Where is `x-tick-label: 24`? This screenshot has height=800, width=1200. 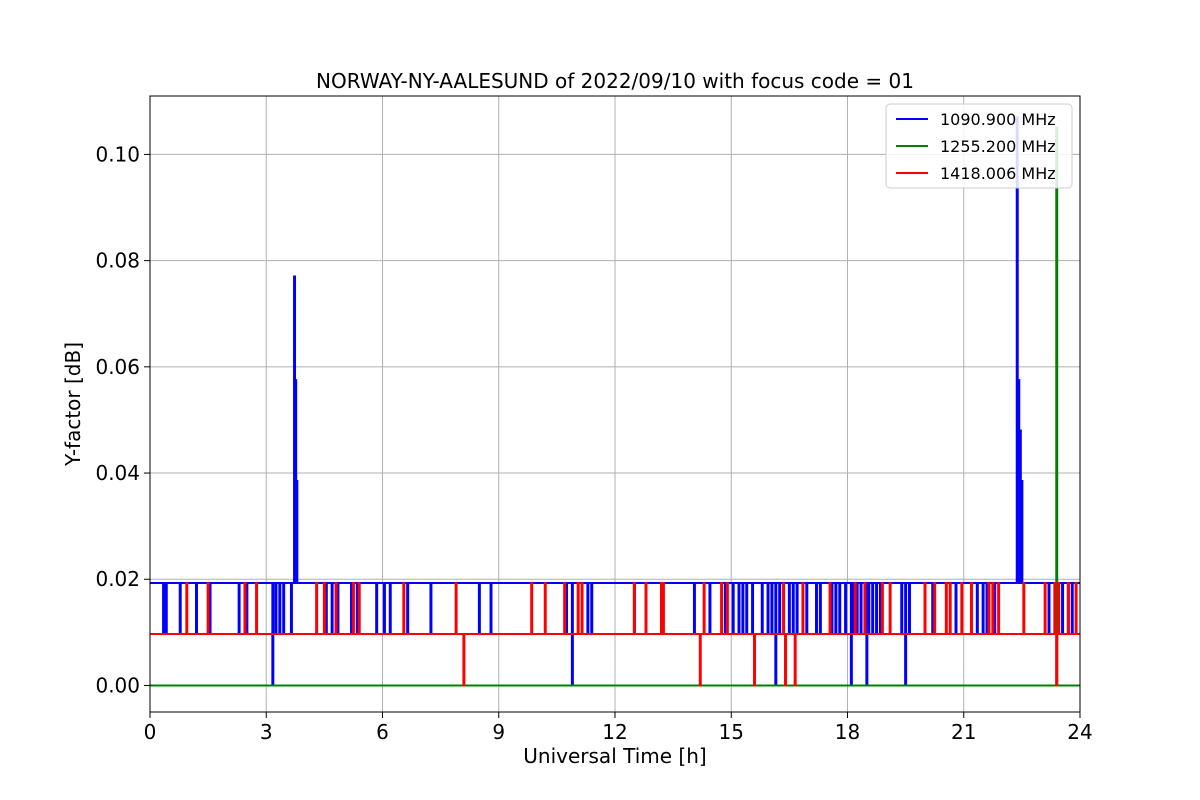
x-tick-label: 24 is located at coordinates (1079, 732).